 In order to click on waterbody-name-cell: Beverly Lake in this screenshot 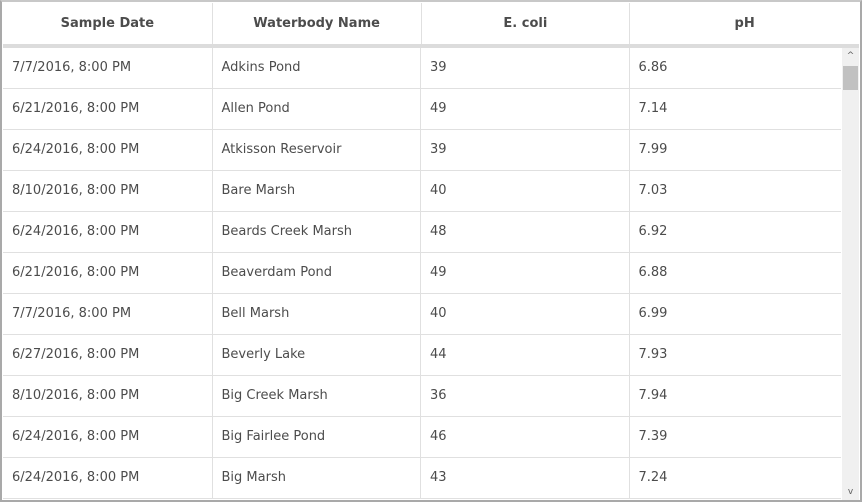, I will do `click(317, 355)`.